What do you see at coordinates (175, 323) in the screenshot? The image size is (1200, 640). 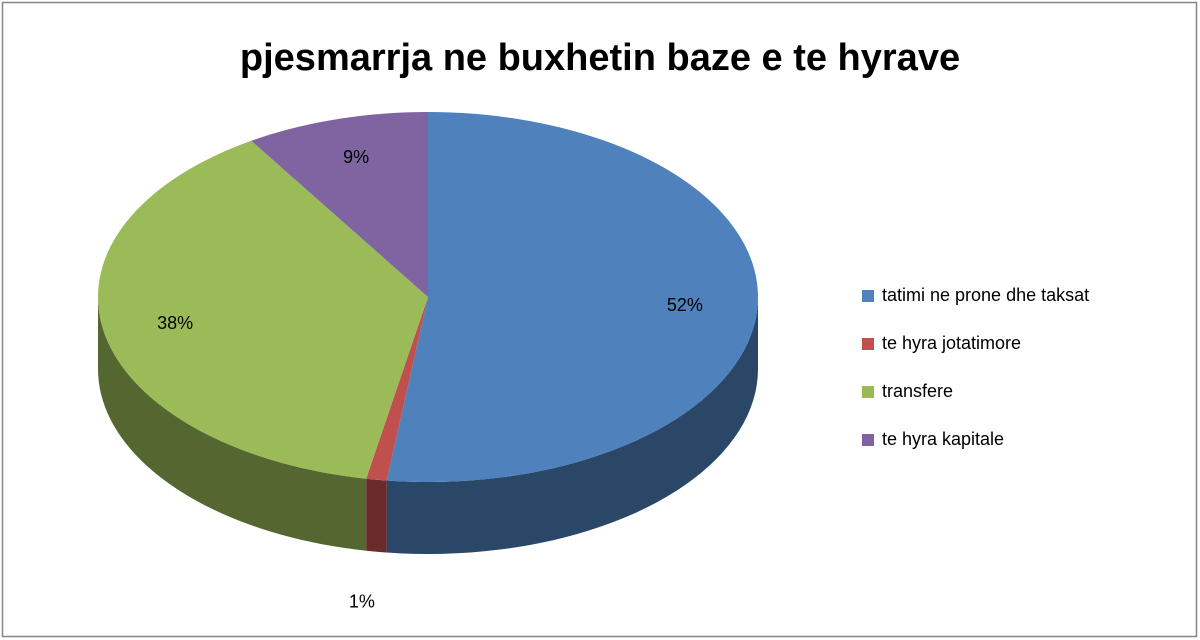 I see `data-label: 38%` at bounding box center [175, 323].